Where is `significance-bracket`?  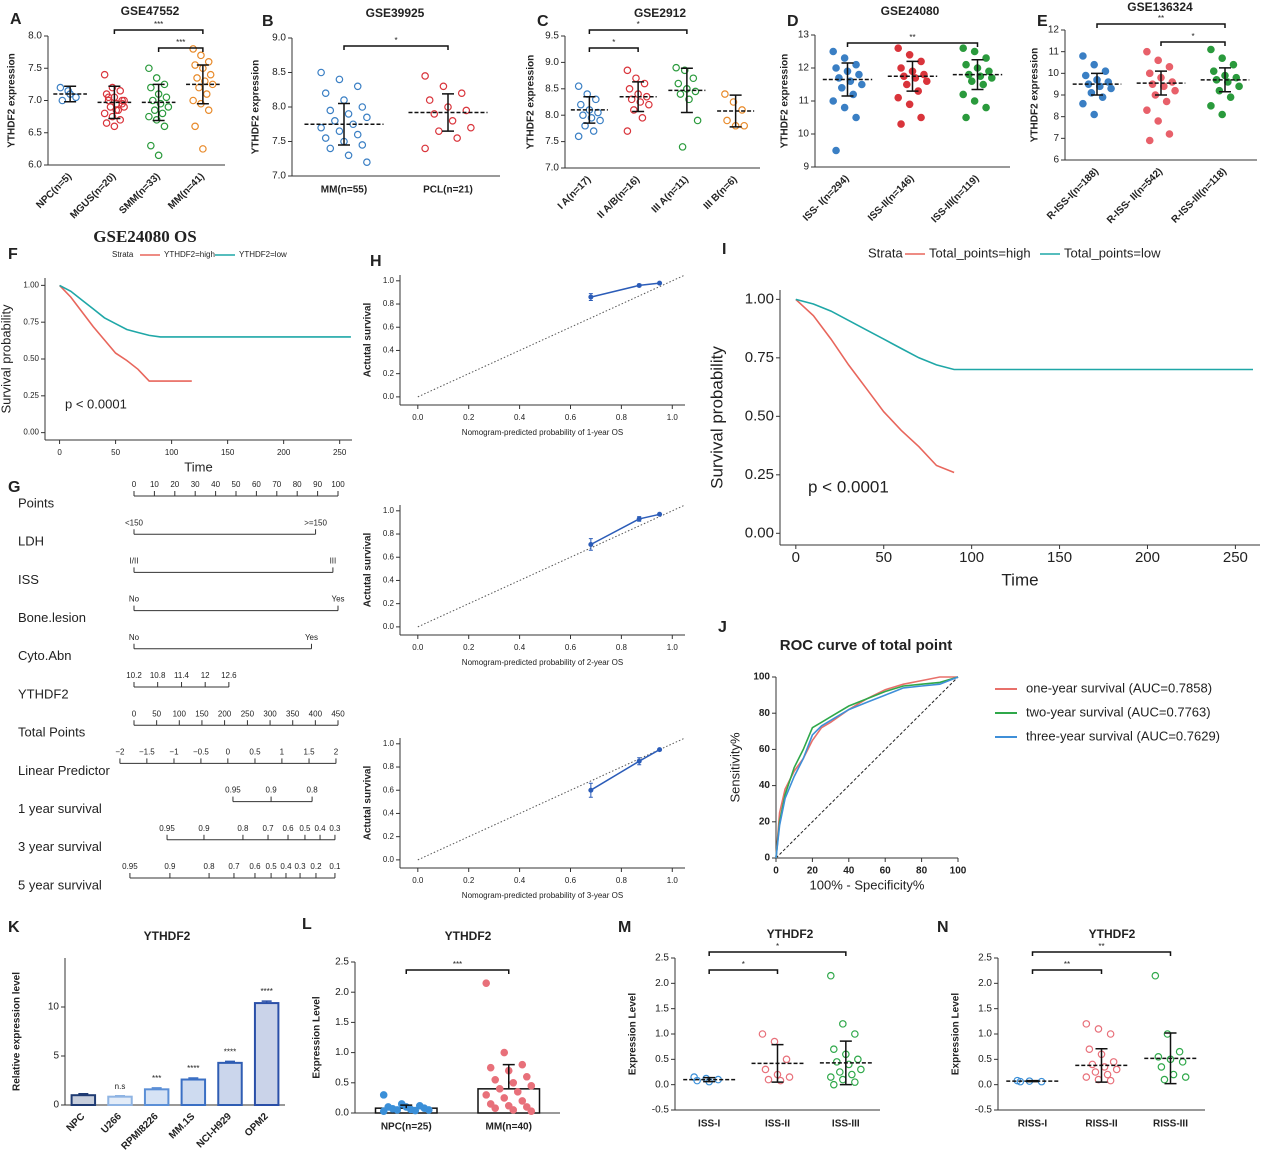 significance-bracket is located at coordinates (1067, 971).